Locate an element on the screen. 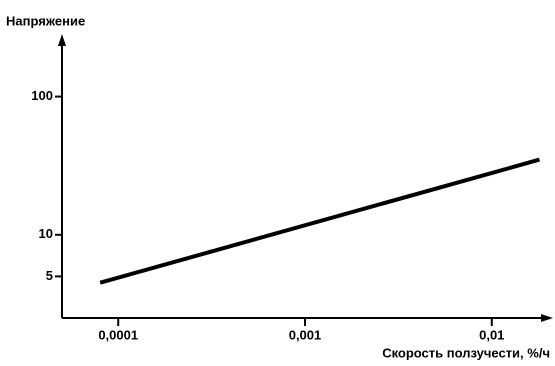  x-tick-label: 0,01 is located at coordinates (491, 334).